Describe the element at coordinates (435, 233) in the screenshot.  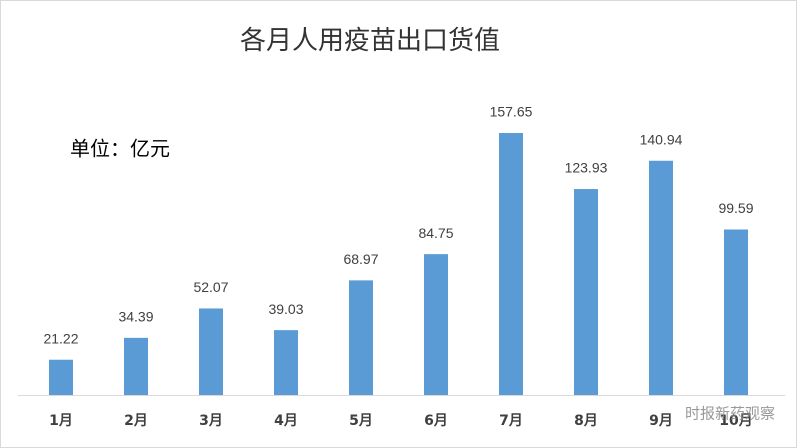
I see `value-label: 84.75` at that location.